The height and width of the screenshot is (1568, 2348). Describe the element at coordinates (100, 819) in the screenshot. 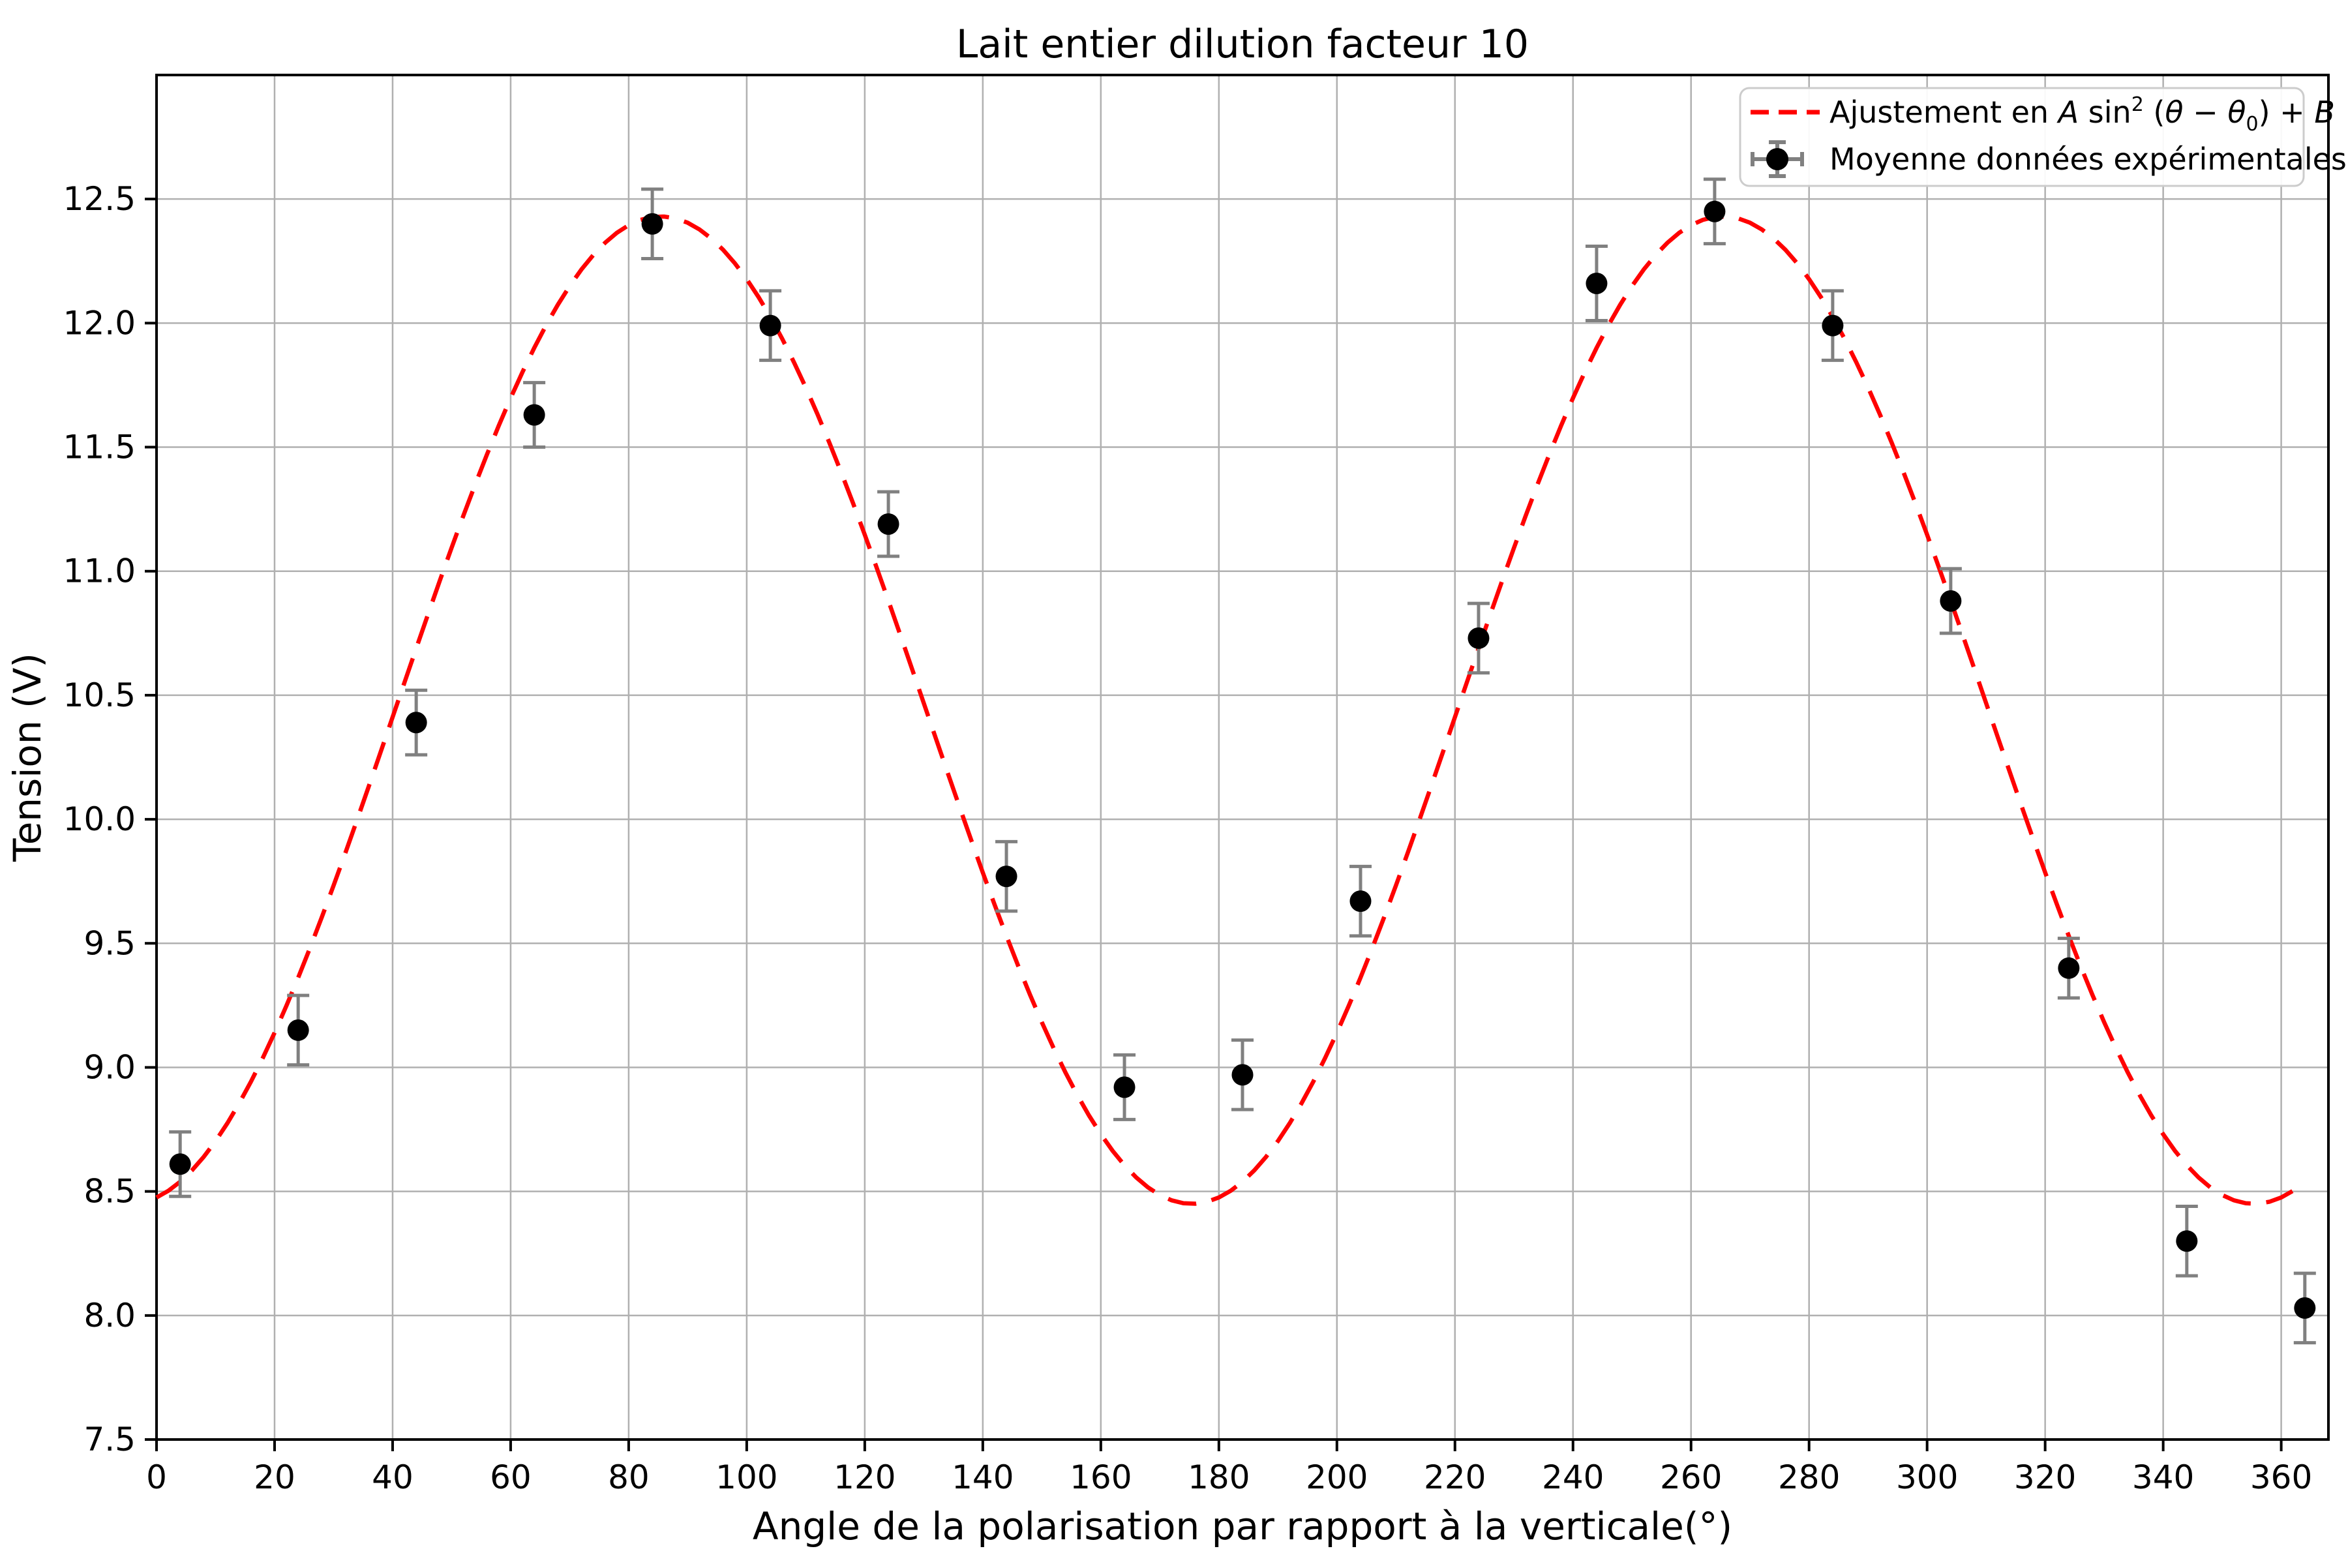

I see `y-tick-label: 10.0` at that location.